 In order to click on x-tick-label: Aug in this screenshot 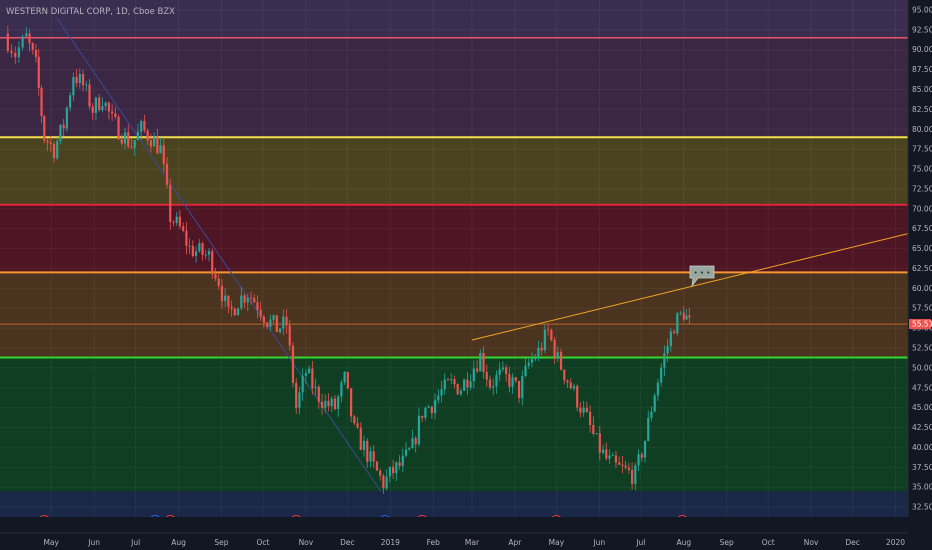, I will do `click(683, 542)`.